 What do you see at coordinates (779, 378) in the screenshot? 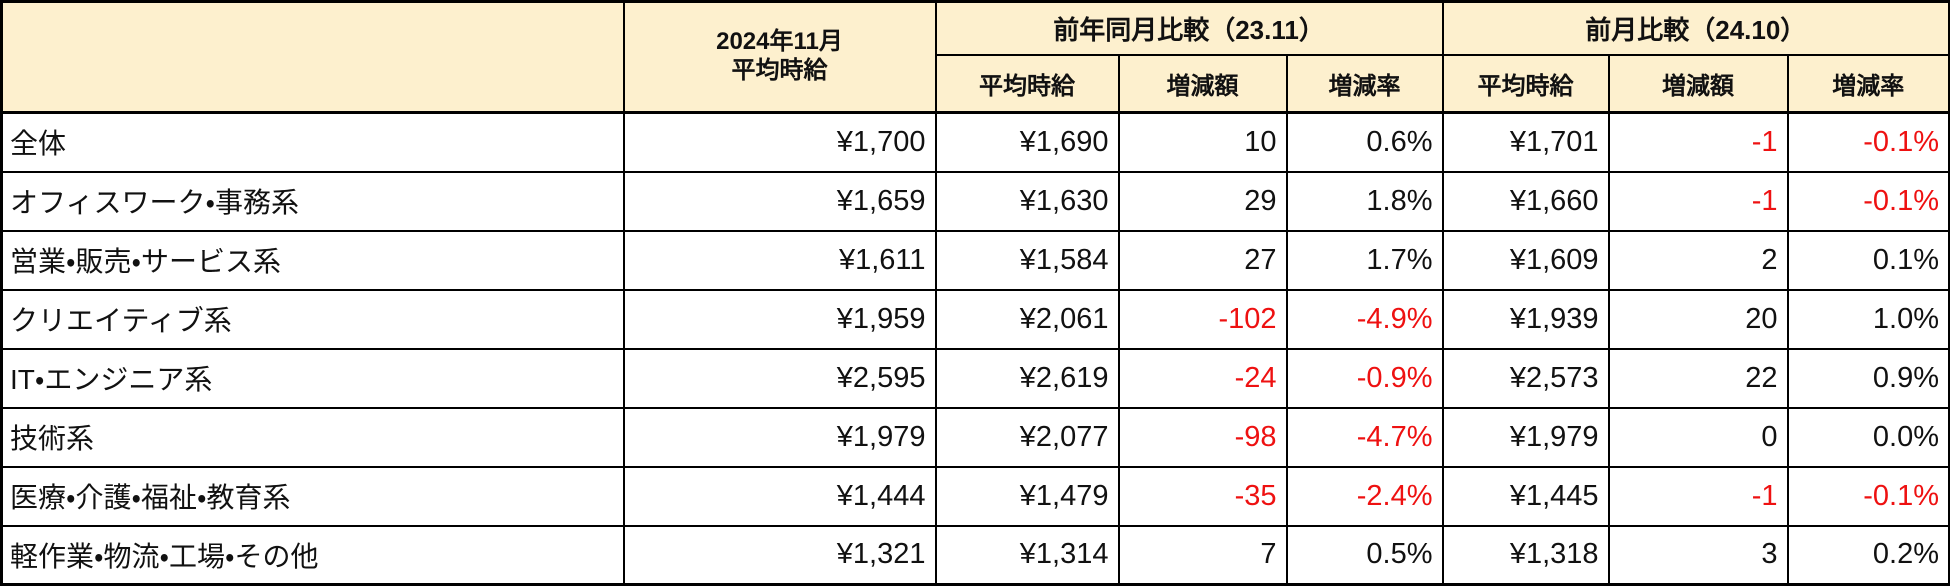
I see `current-avg-cell: ¥2,595` at bounding box center [779, 378].